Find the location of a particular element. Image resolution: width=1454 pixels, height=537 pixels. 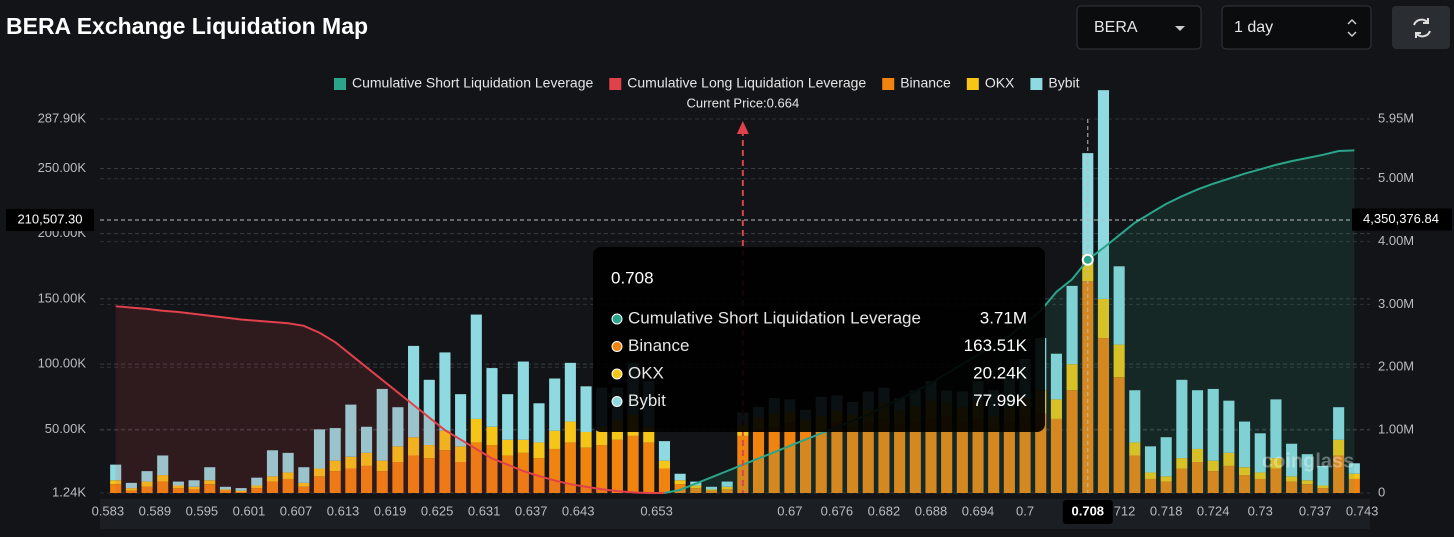

symbol-select: BERA is located at coordinates (1139, 27).